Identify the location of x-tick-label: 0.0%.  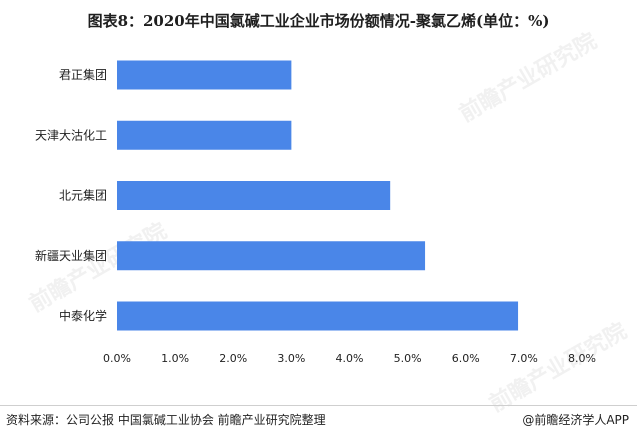
(117, 358).